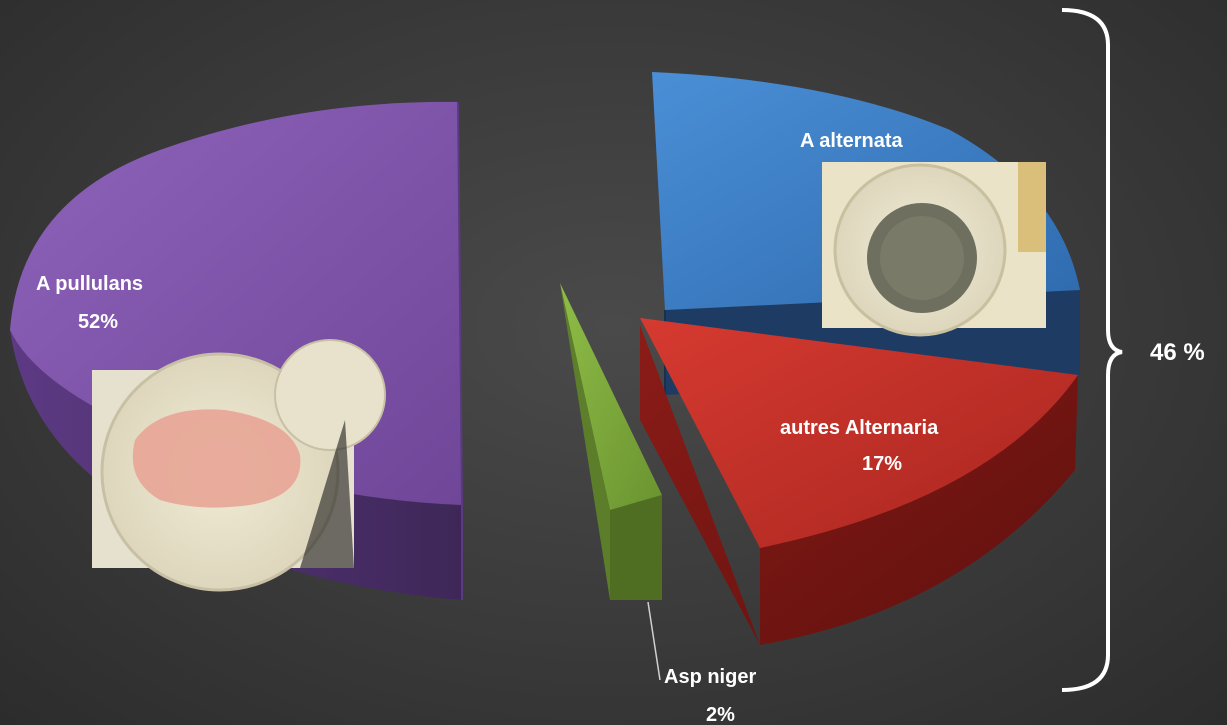  Describe the element at coordinates (720, 714) in the screenshot. I see `value-asp-niger: 2%` at that location.